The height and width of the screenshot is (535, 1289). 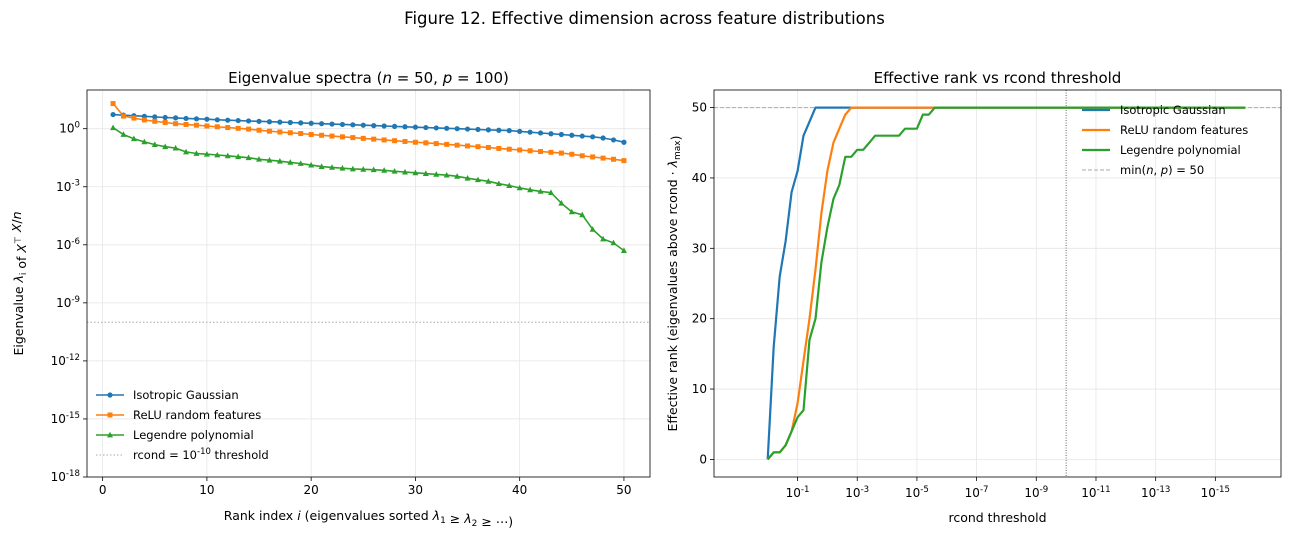 What do you see at coordinates (193, 435) in the screenshot?
I see `legend-label-legendre: Legendre polynomial` at bounding box center [193, 435].